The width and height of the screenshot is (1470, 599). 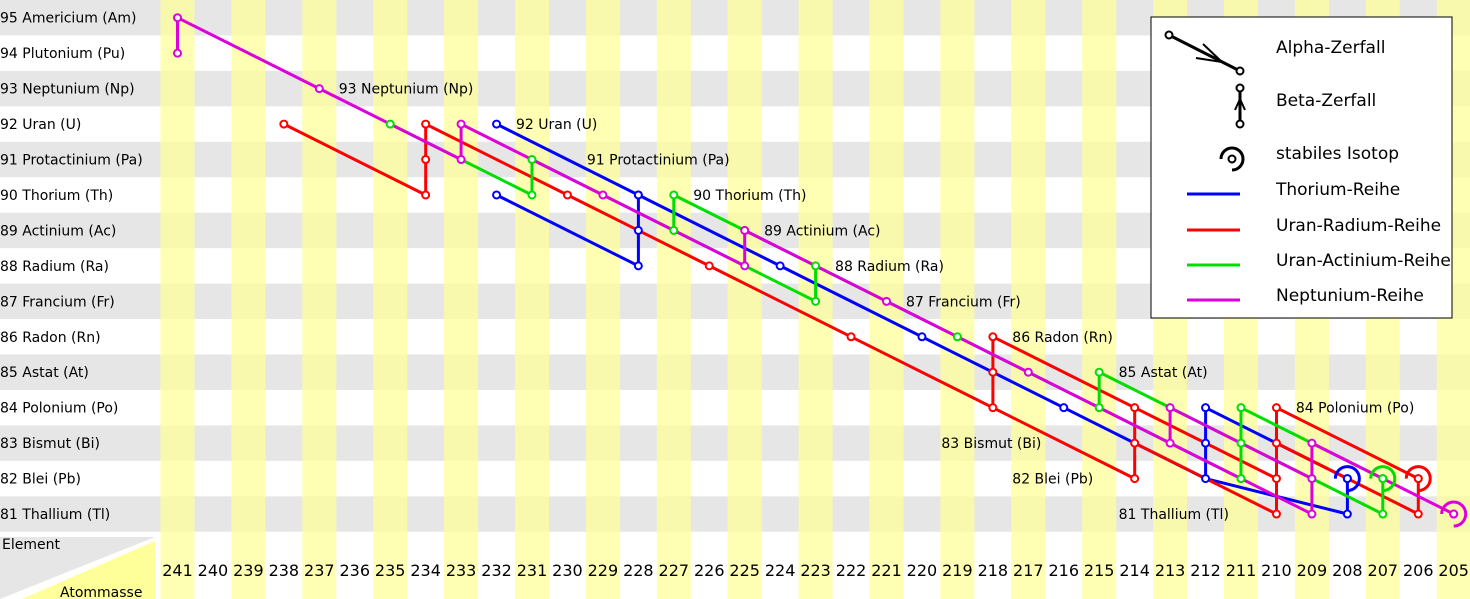 What do you see at coordinates (50, 338) in the screenshot?
I see `element-row-label: 86 Radon (Rn)` at bounding box center [50, 338].